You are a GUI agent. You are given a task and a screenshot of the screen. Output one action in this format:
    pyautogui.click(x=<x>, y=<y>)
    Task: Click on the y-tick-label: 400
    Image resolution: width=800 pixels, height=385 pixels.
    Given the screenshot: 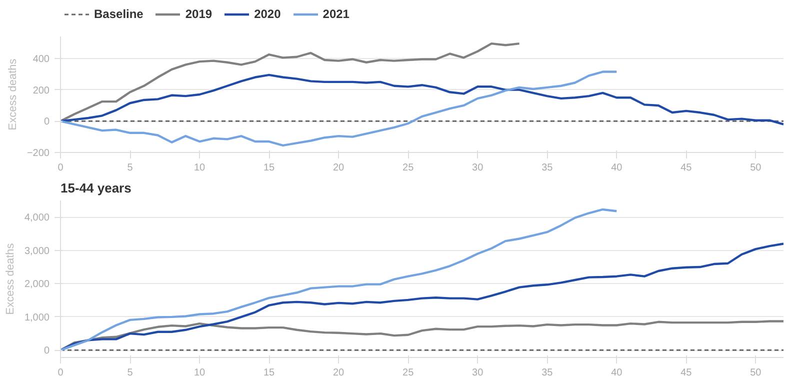 What is the action you would take?
    pyautogui.click(x=41, y=59)
    